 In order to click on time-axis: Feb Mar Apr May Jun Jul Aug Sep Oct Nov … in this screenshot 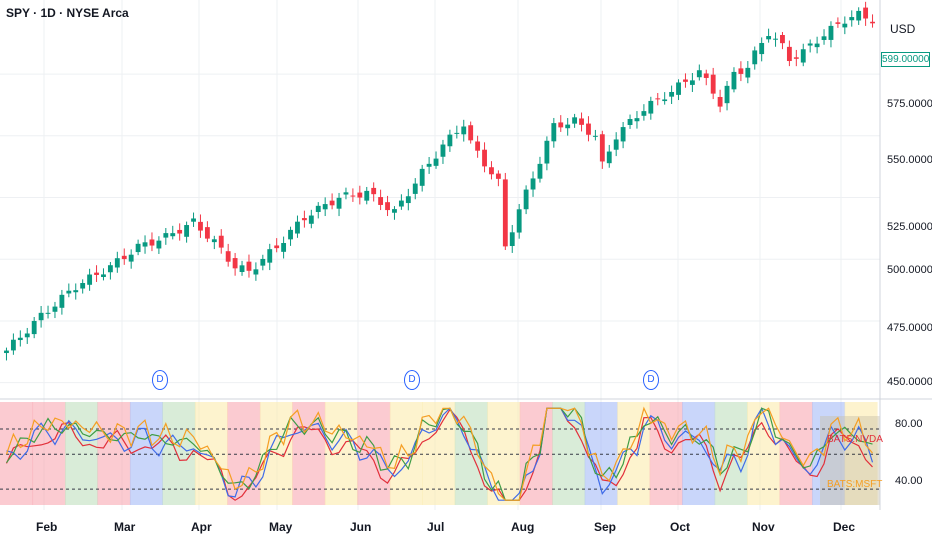, I will do `click(445, 527)`.